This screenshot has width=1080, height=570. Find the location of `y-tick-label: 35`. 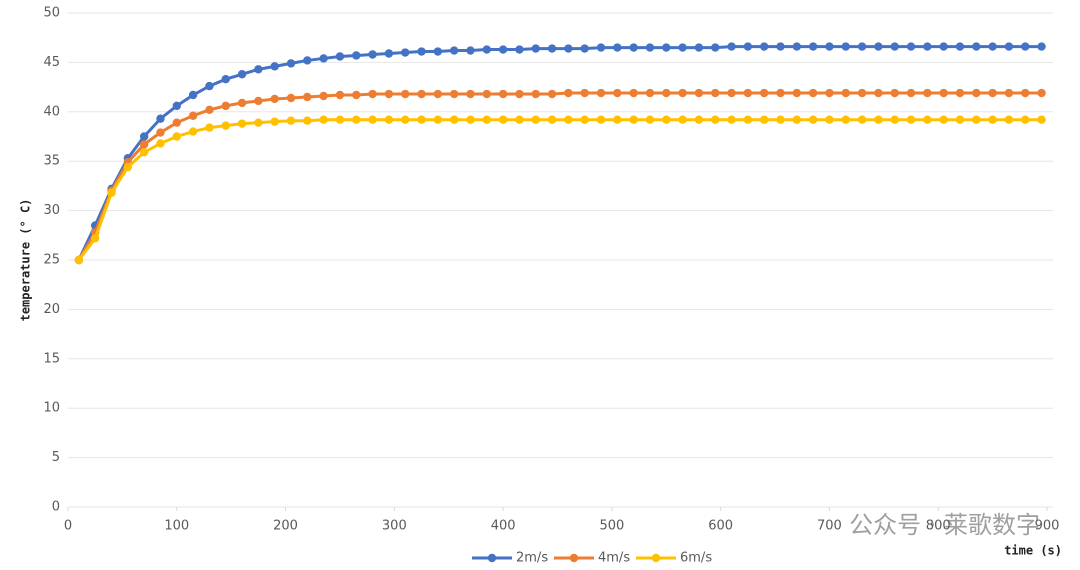

y-tick-label: 35 is located at coordinates (51, 161).